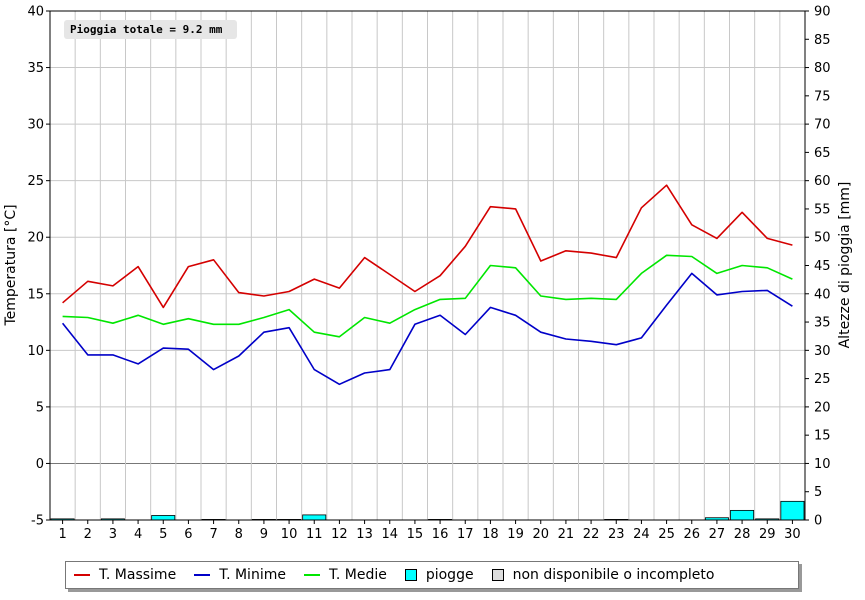 The height and width of the screenshot is (600, 865). Describe the element at coordinates (822, 238) in the screenshot. I see `y2-tick-label: 50` at that location.